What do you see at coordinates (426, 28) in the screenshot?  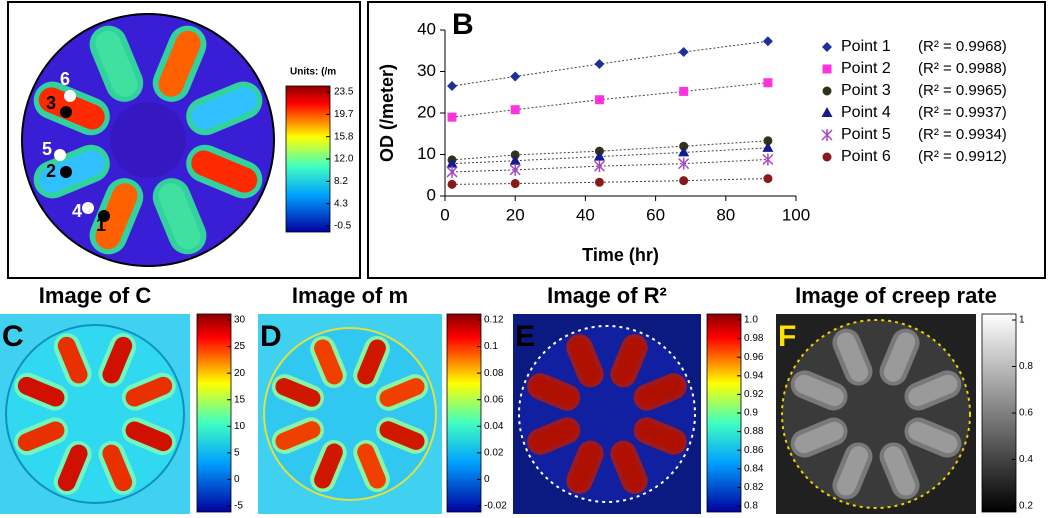 I see `y-tick-label: 40` at bounding box center [426, 28].